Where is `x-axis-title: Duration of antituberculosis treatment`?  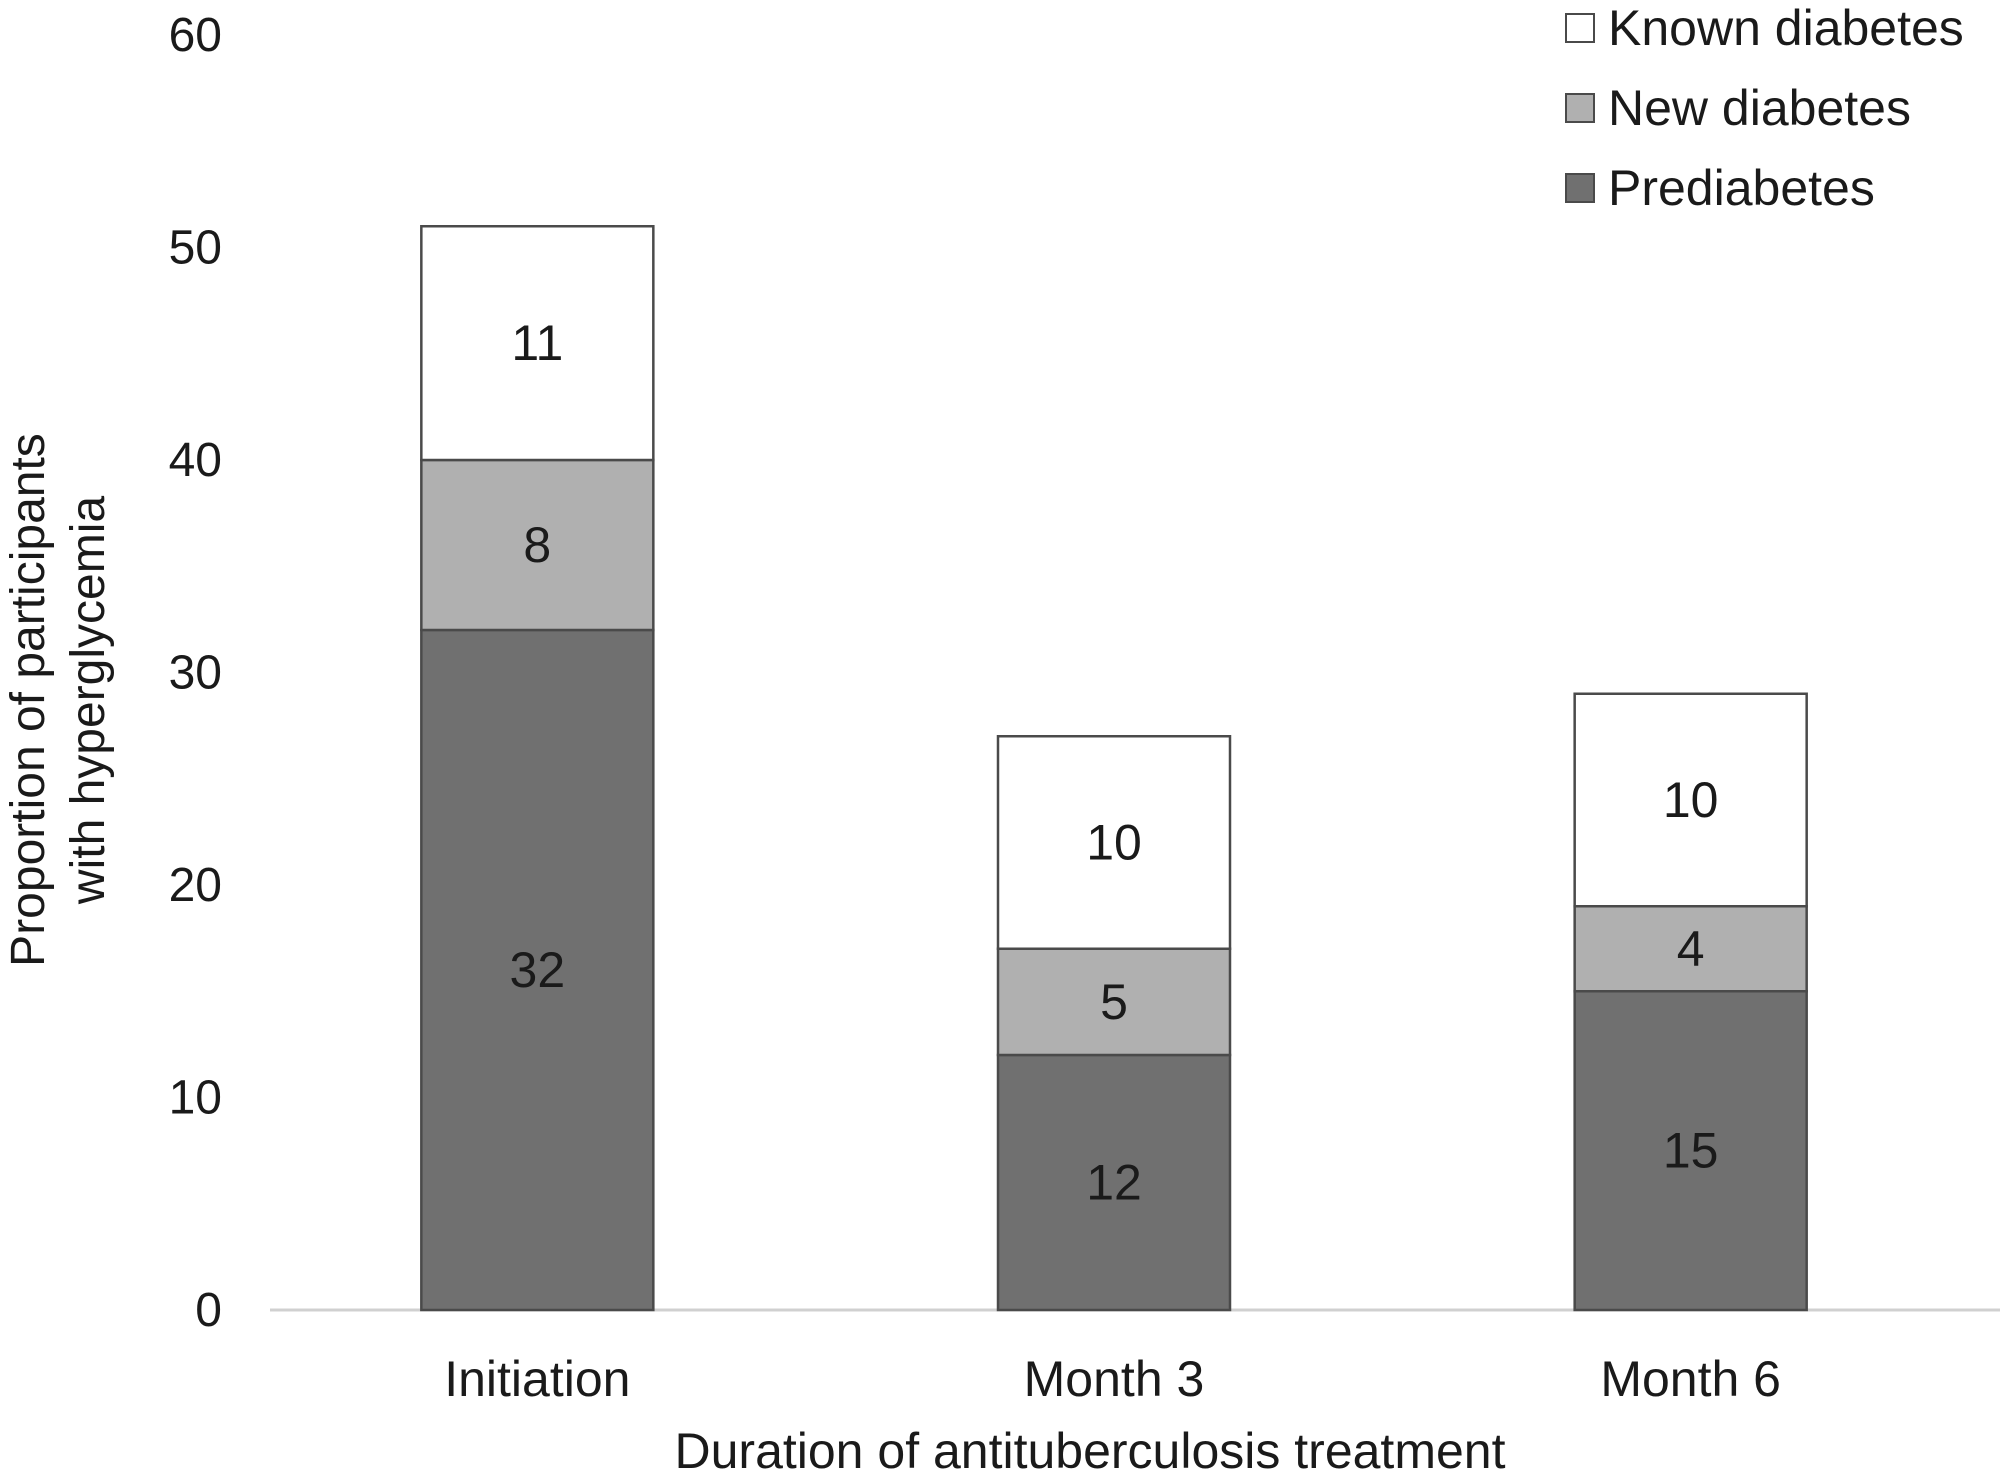
x-axis-title: Duration of antituberculosis treatment is located at coordinates (1090, 1451).